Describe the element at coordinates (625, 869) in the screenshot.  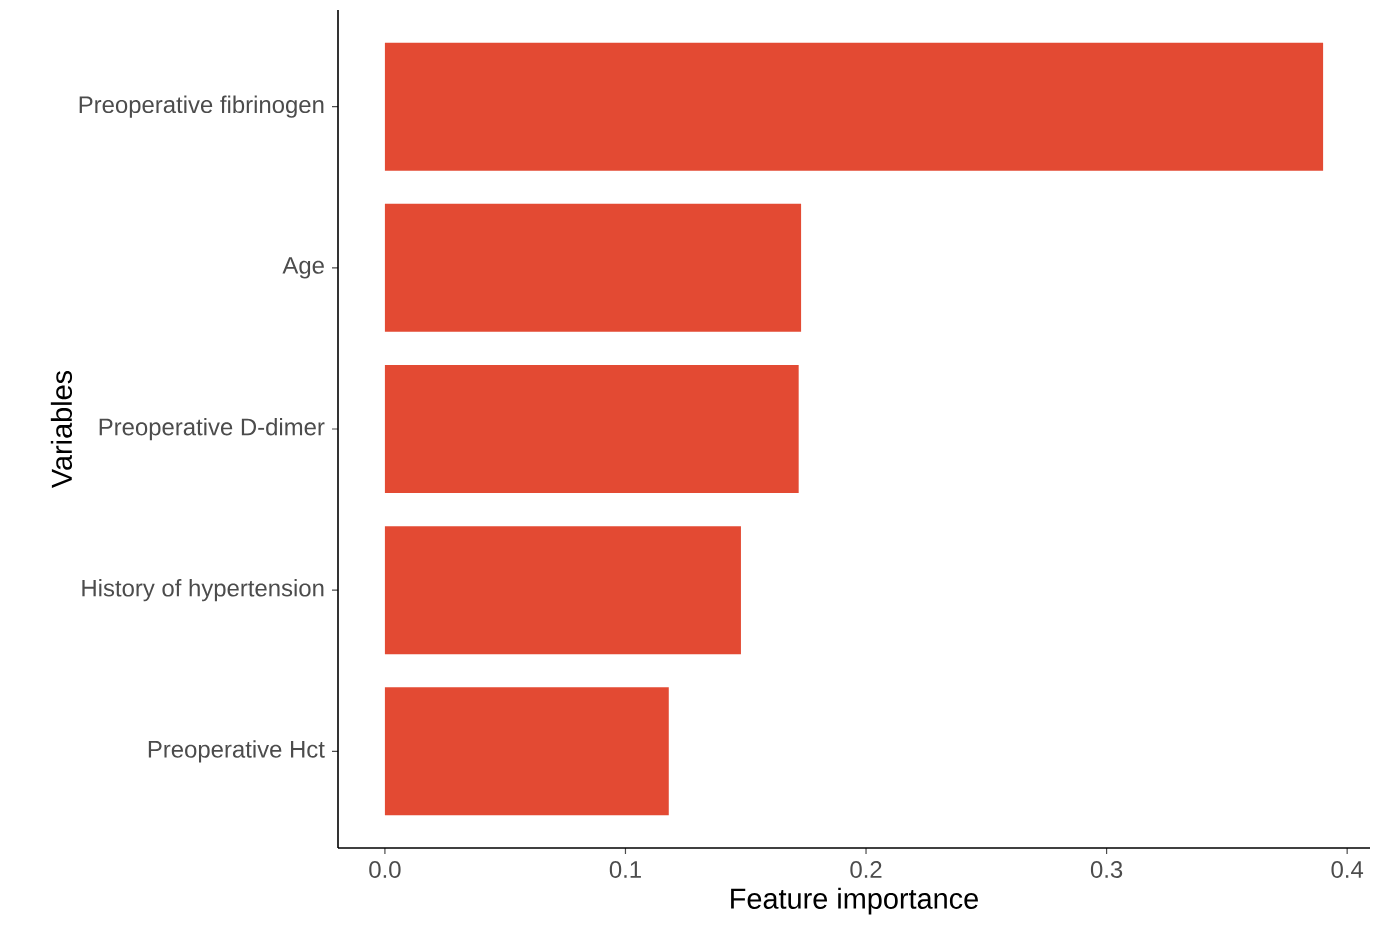
I see `x-tick-label: 0.1` at that location.